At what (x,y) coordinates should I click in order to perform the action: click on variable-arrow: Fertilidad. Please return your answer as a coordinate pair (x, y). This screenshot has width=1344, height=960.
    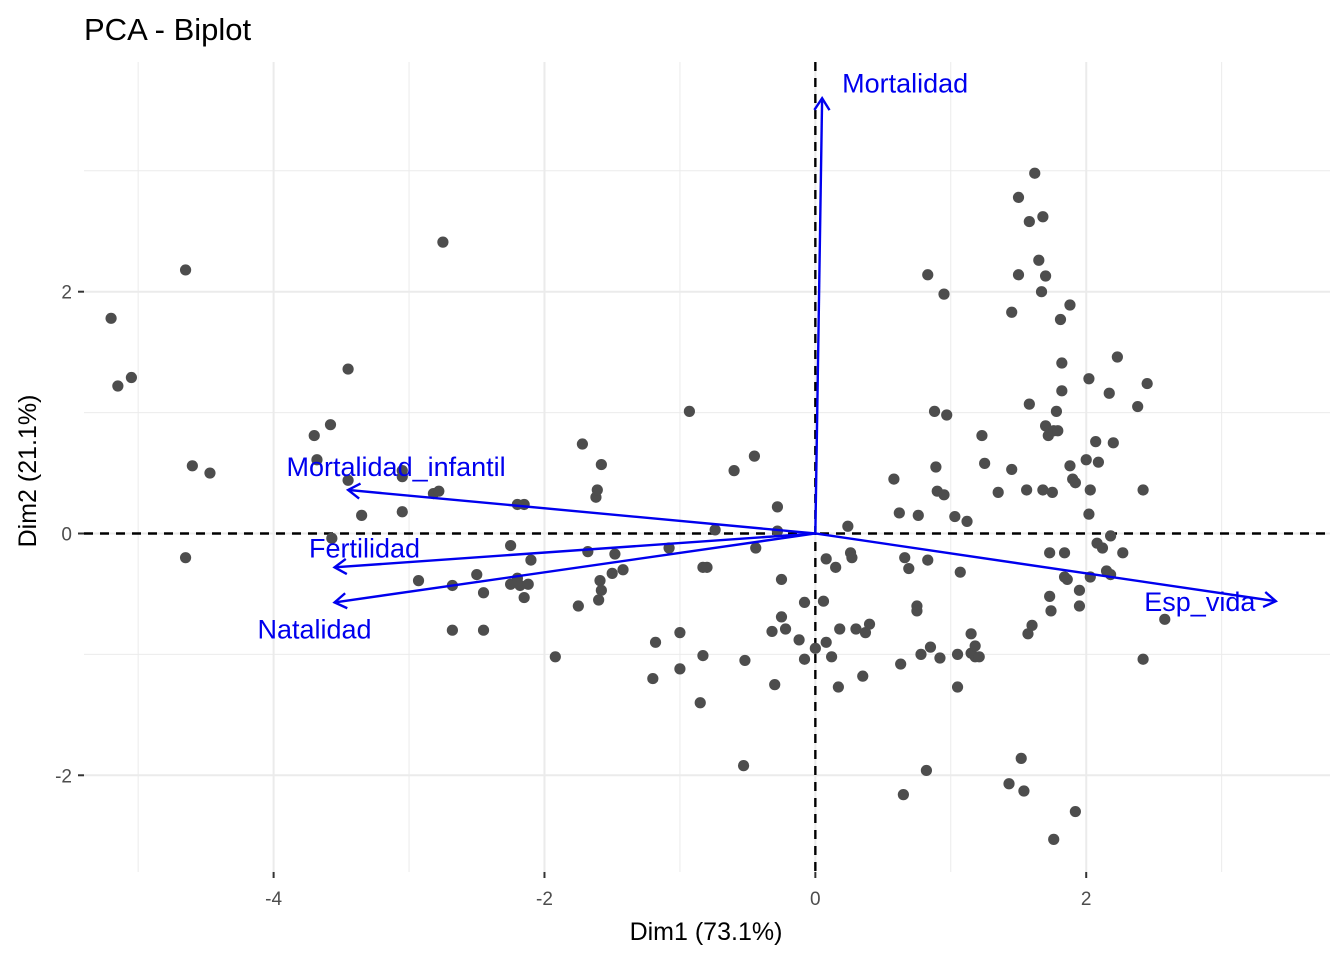
    Looking at the image, I should click on (562, 554).